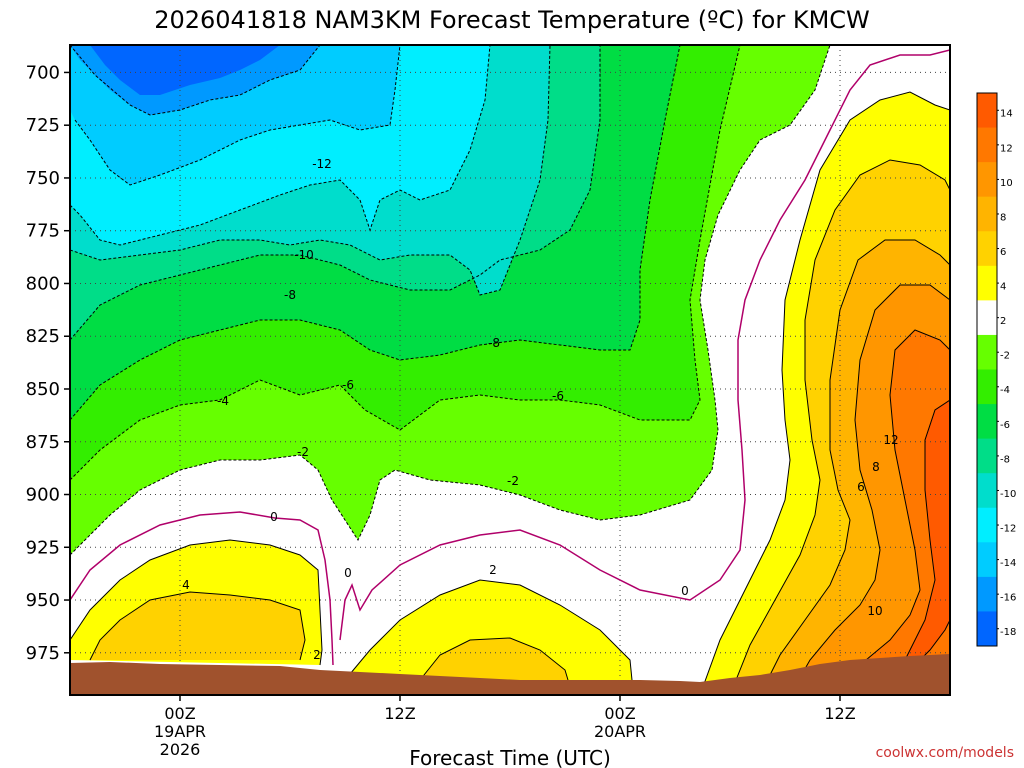 The width and height of the screenshot is (1024, 768). What do you see at coordinates (43, 547) in the screenshot?
I see `y-tick-label: 925` at bounding box center [43, 547].